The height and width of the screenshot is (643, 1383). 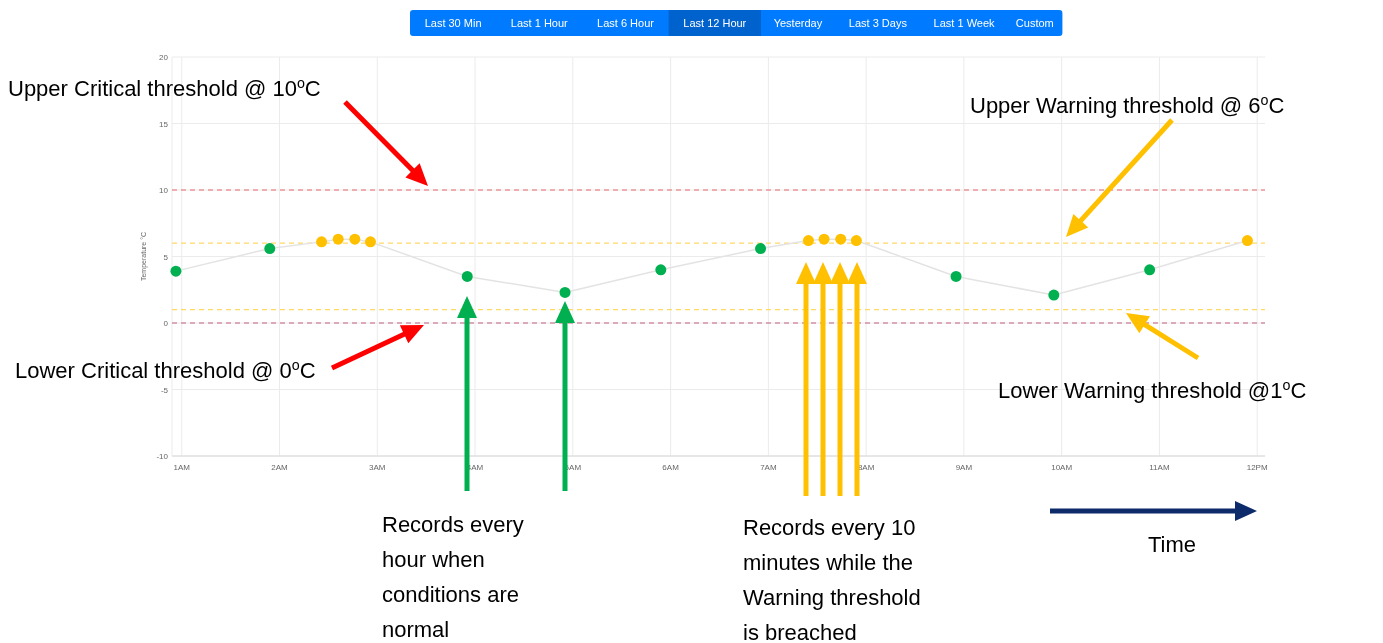 What do you see at coordinates (453, 577) in the screenshot?
I see `text: Records every hour when conditions are normal` at bounding box center [453, 577].